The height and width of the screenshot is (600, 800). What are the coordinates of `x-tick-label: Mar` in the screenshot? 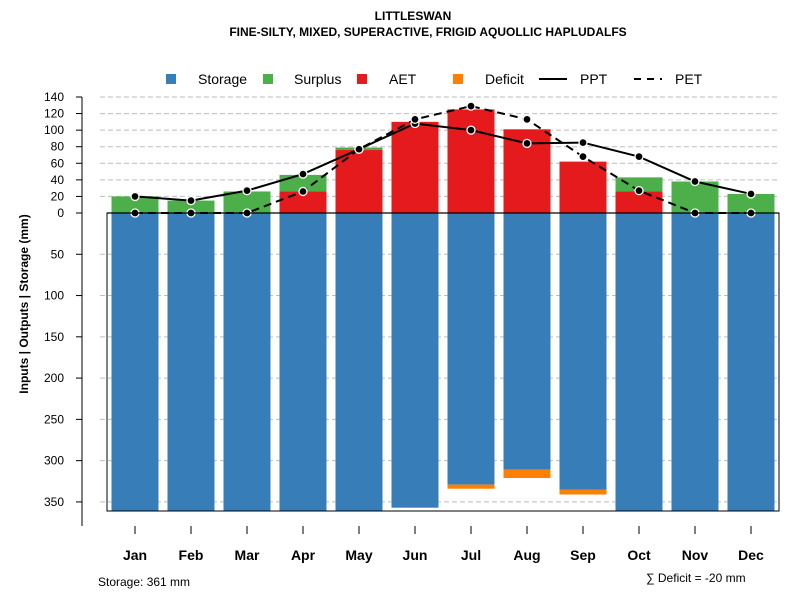 It's located at (247, 555).